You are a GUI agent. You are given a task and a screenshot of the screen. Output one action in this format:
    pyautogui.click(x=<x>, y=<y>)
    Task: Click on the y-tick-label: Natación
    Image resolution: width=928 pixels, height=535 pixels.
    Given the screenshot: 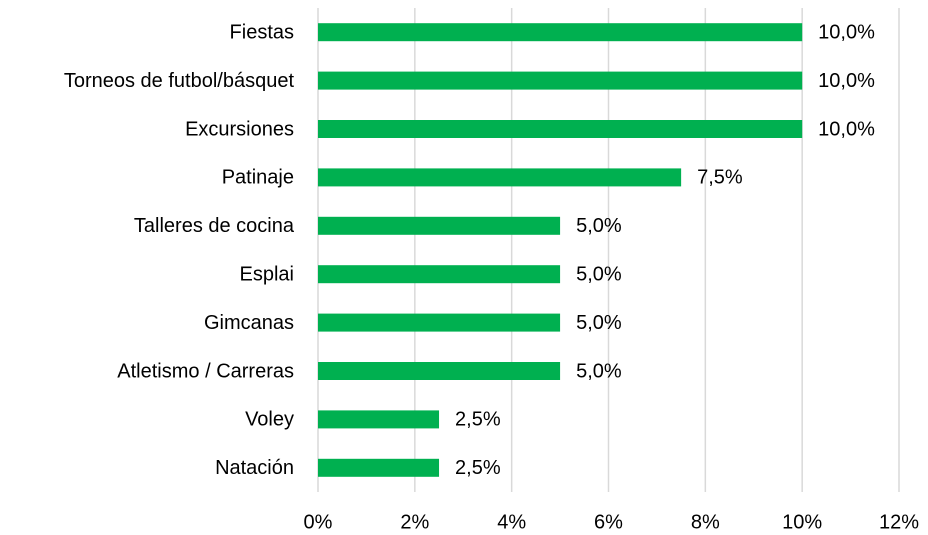 What is the action you would take?
    pyautogui.click(x=254, y=468)
    